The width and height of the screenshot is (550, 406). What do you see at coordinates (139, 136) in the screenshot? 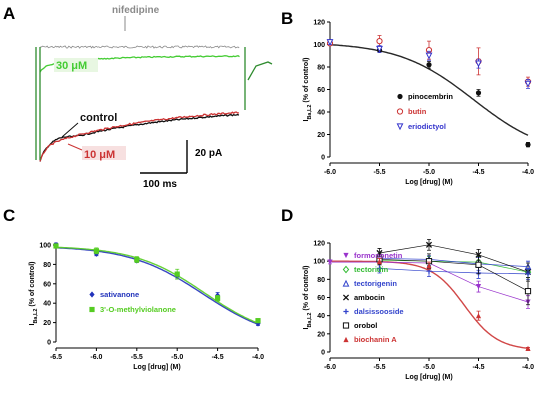
I see `trace-10um` at bounding box center [139, 136].